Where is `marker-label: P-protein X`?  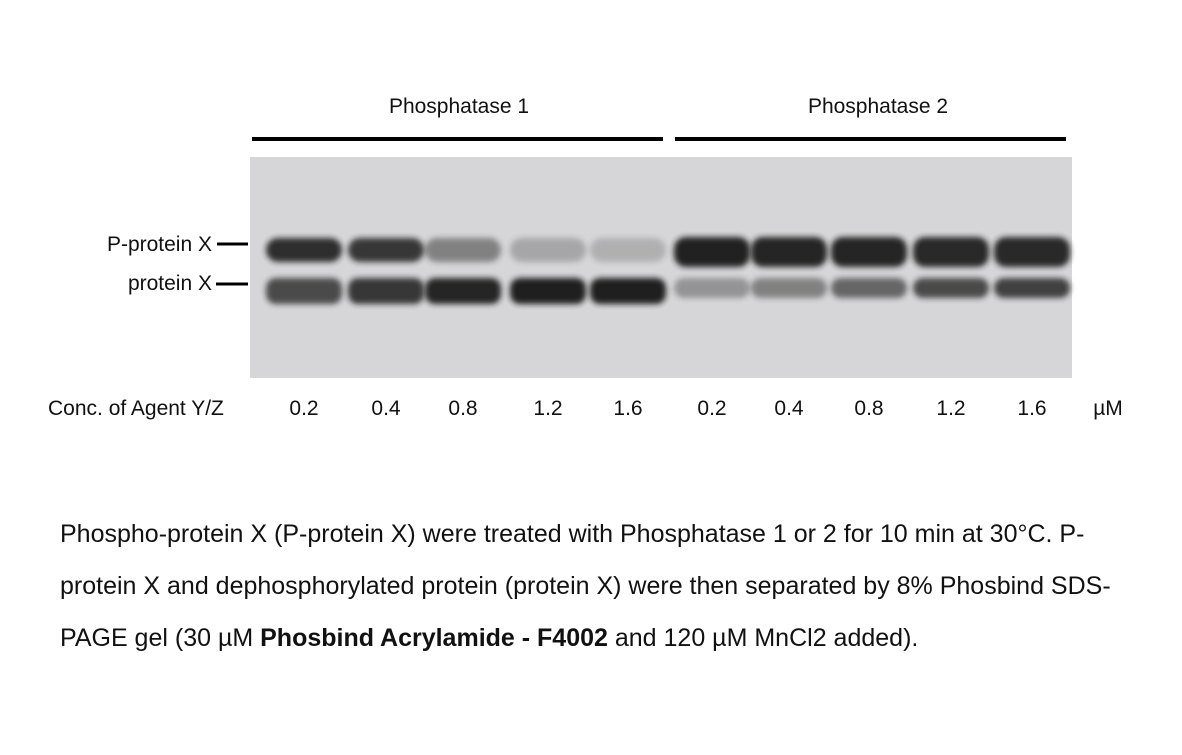 marker-label: P-protein X is located at coordinates (159, 244).